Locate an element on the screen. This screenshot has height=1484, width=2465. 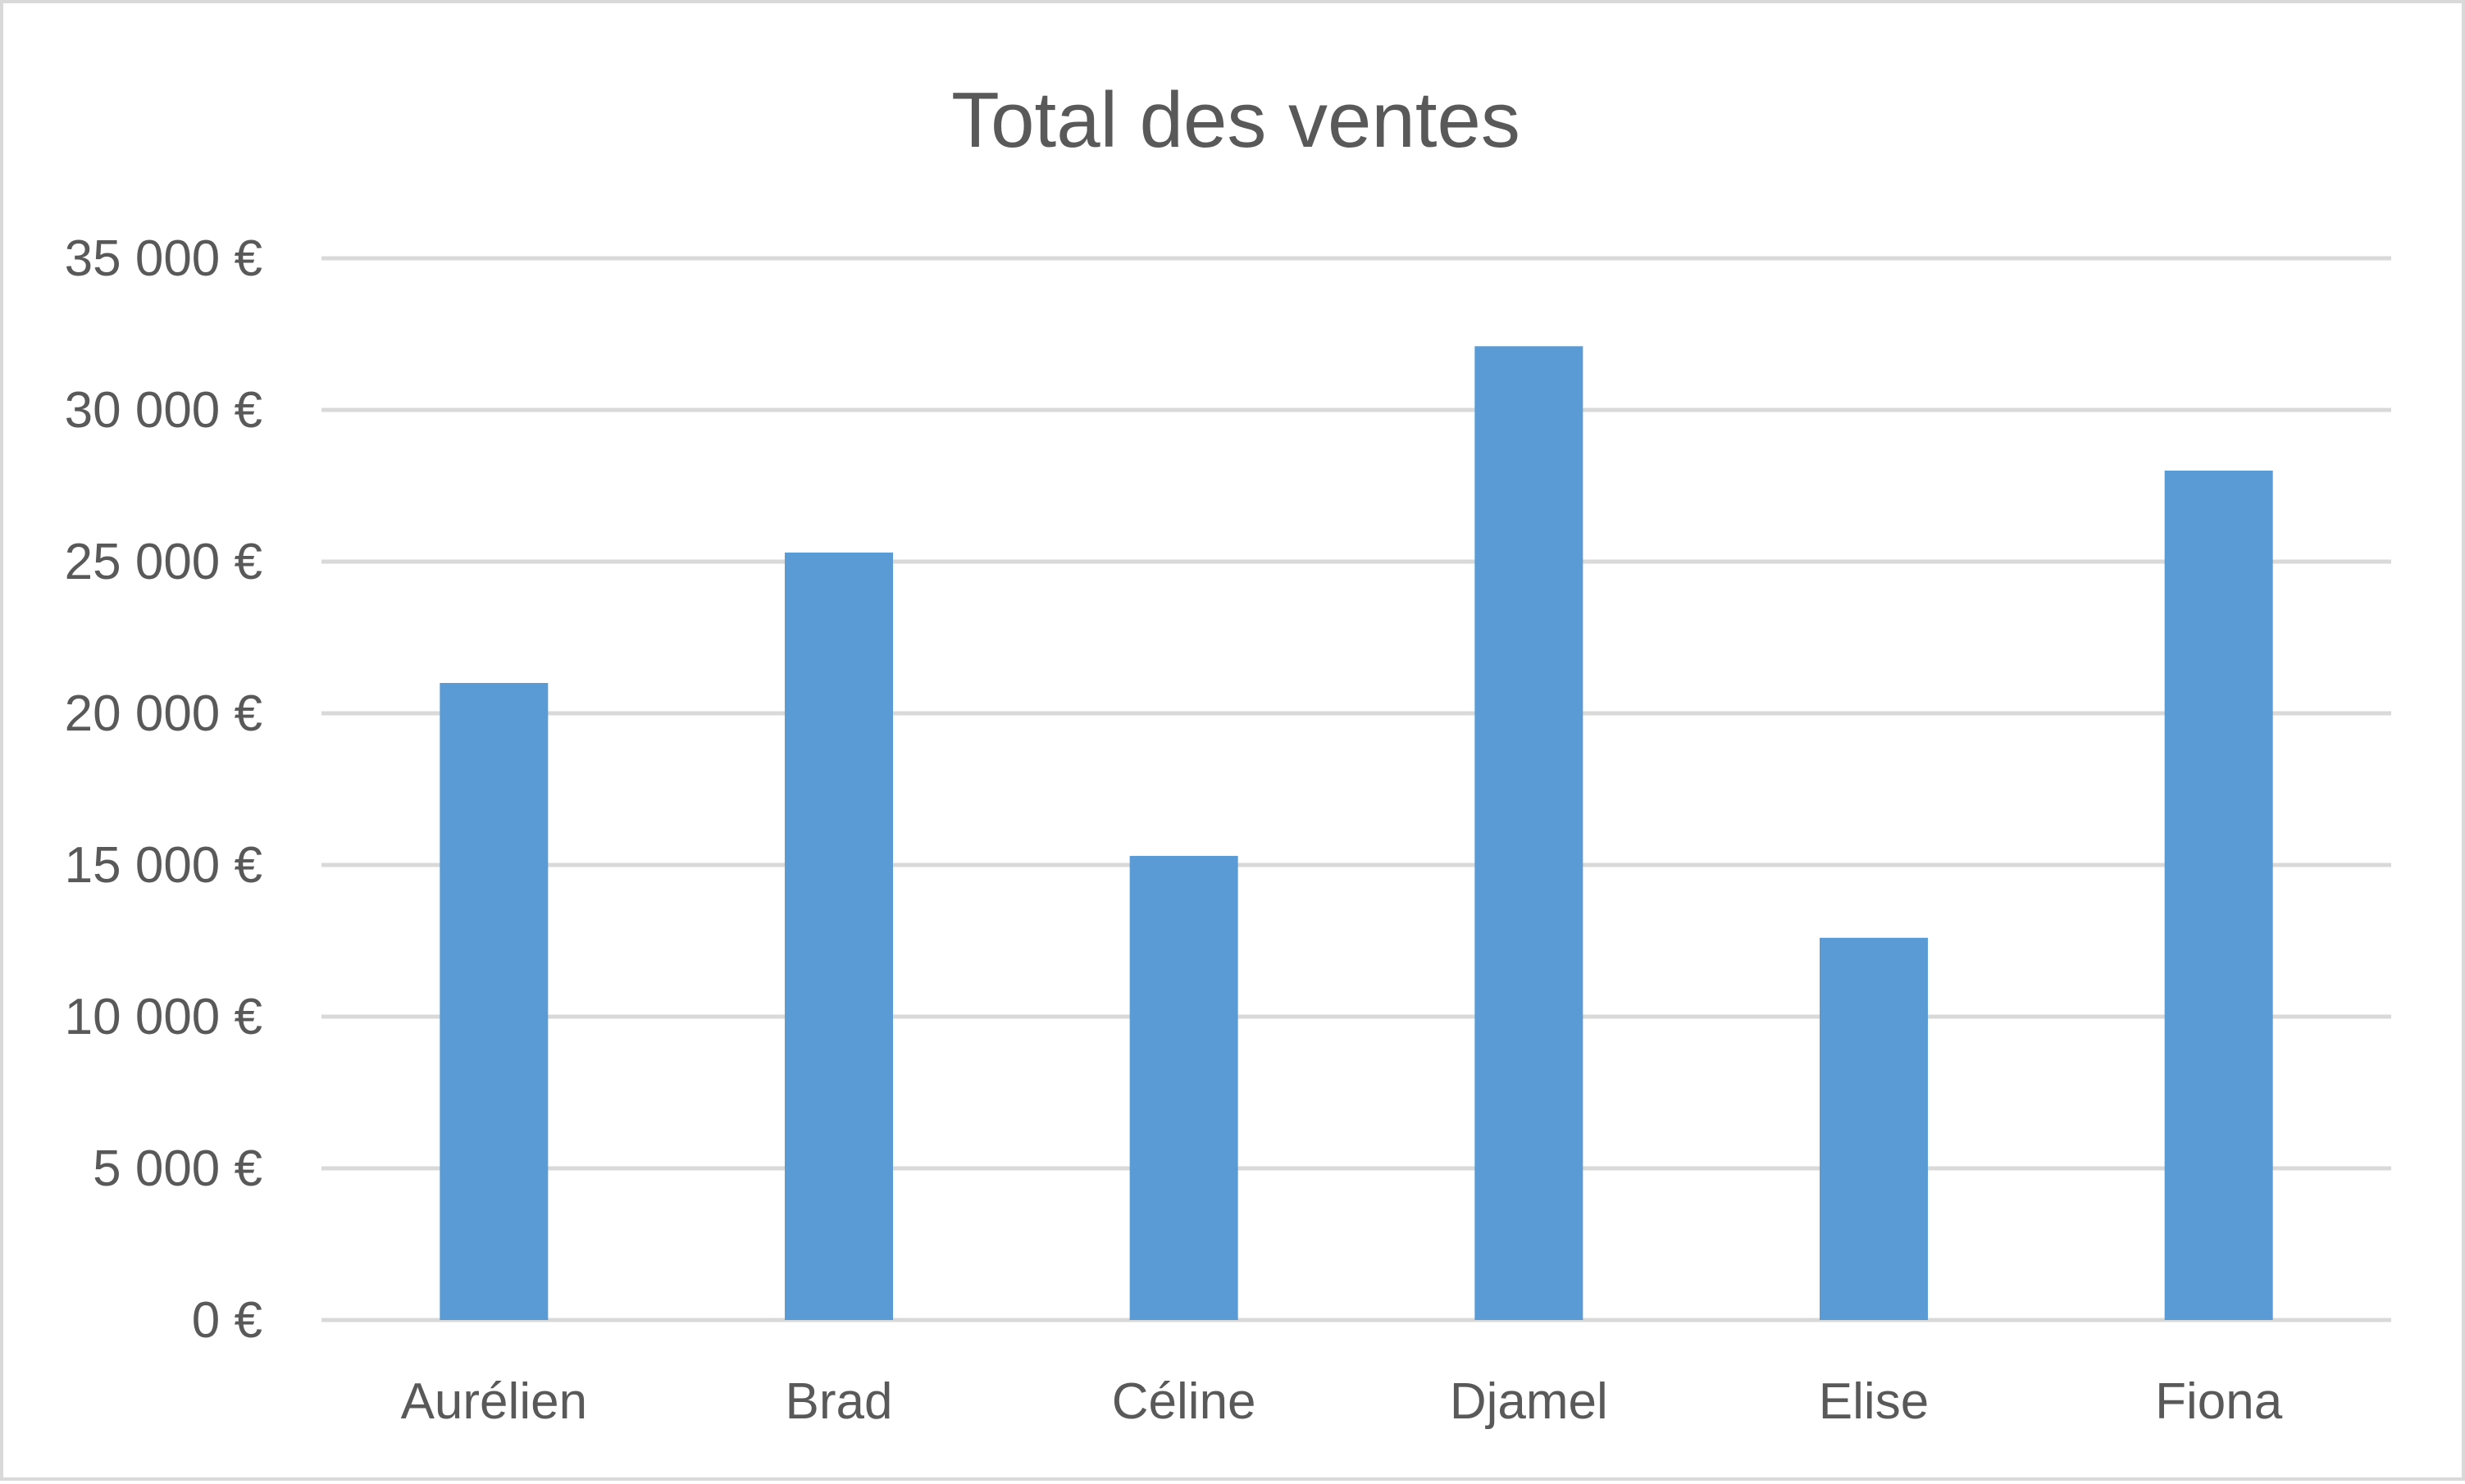
y-tick-label: 30 000 € is located at coordinates (163, 410).